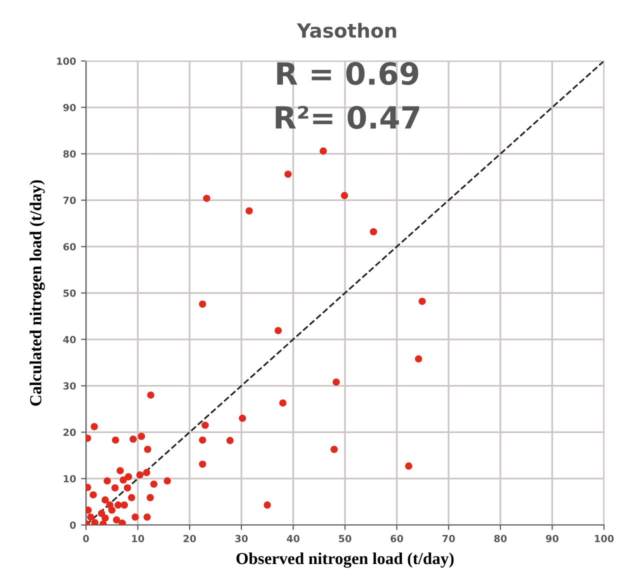  Describe the element at coordinates (37, 293) in the screenshot. I see `y-axis-title: Calculated nitrogen load (t/day)` at that location.